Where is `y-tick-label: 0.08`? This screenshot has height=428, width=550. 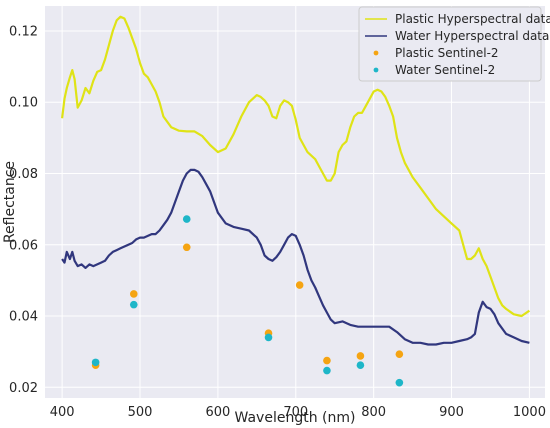 y-tick-label: 0.08 is located at coordinates (23, 174).